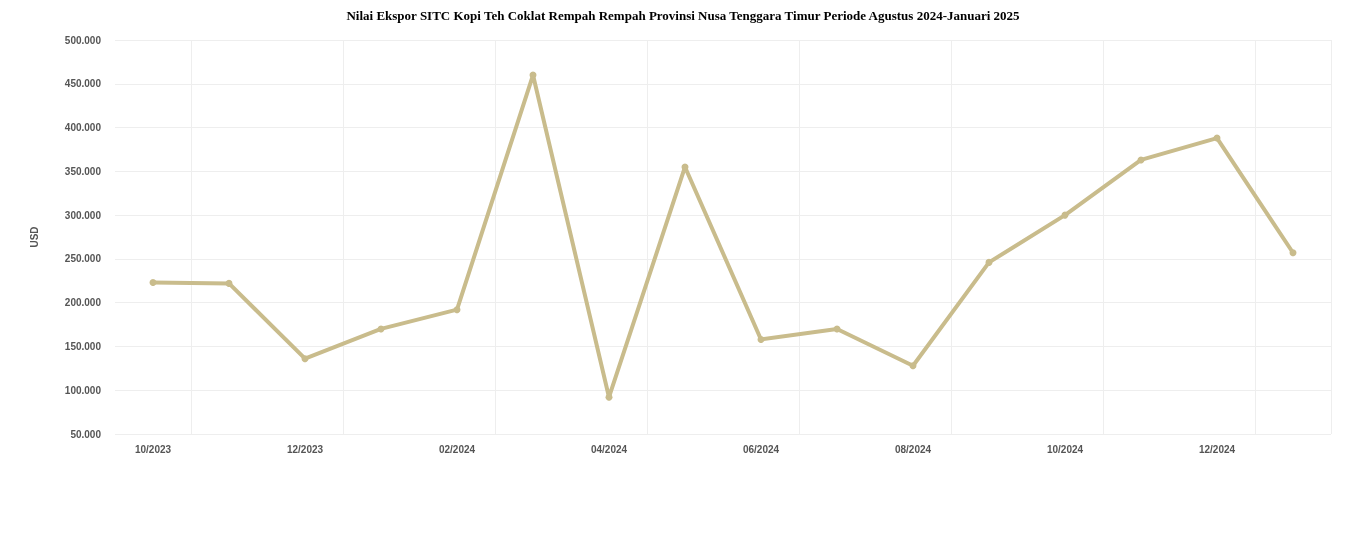 This screenshot has height=547, width=1366. I want to click on y-tick-label: 100.000, so click(83, 390).